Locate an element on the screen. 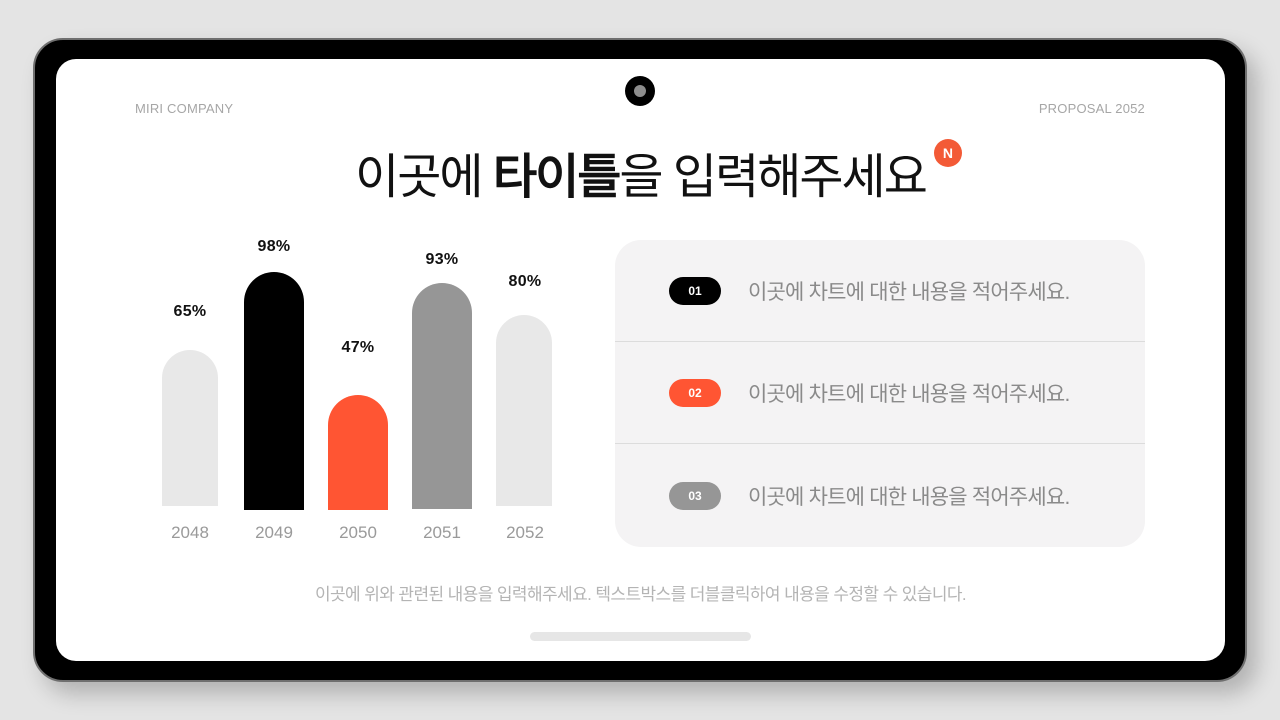  page-title: 이곳에 타이틀을 입력해주세요 N is located at coordinates (658, 172).